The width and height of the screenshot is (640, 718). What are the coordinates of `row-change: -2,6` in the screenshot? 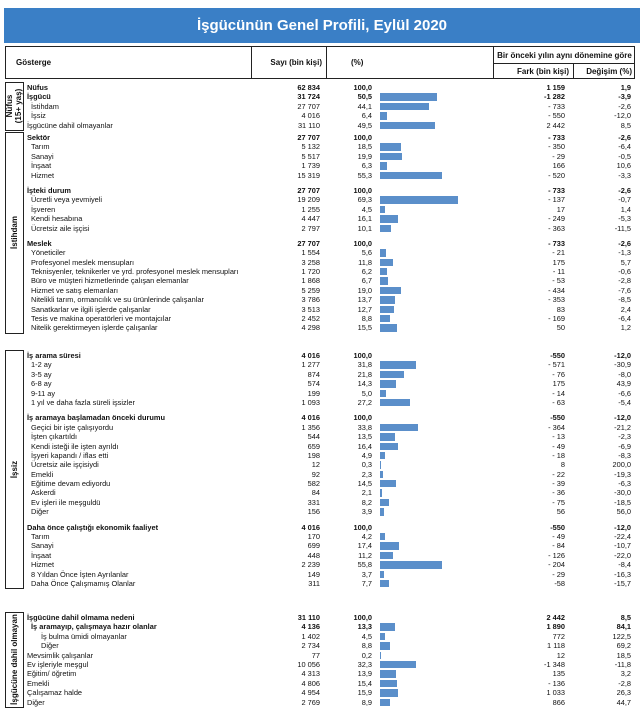 It's located at (624, 137).